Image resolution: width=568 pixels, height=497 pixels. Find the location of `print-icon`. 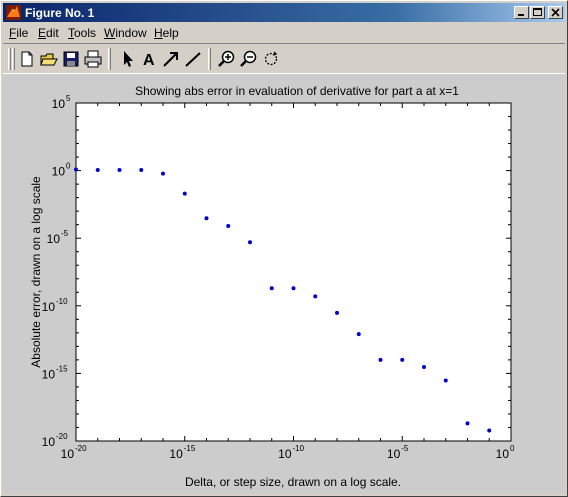

print-icon is located at coordinates (93, 59).